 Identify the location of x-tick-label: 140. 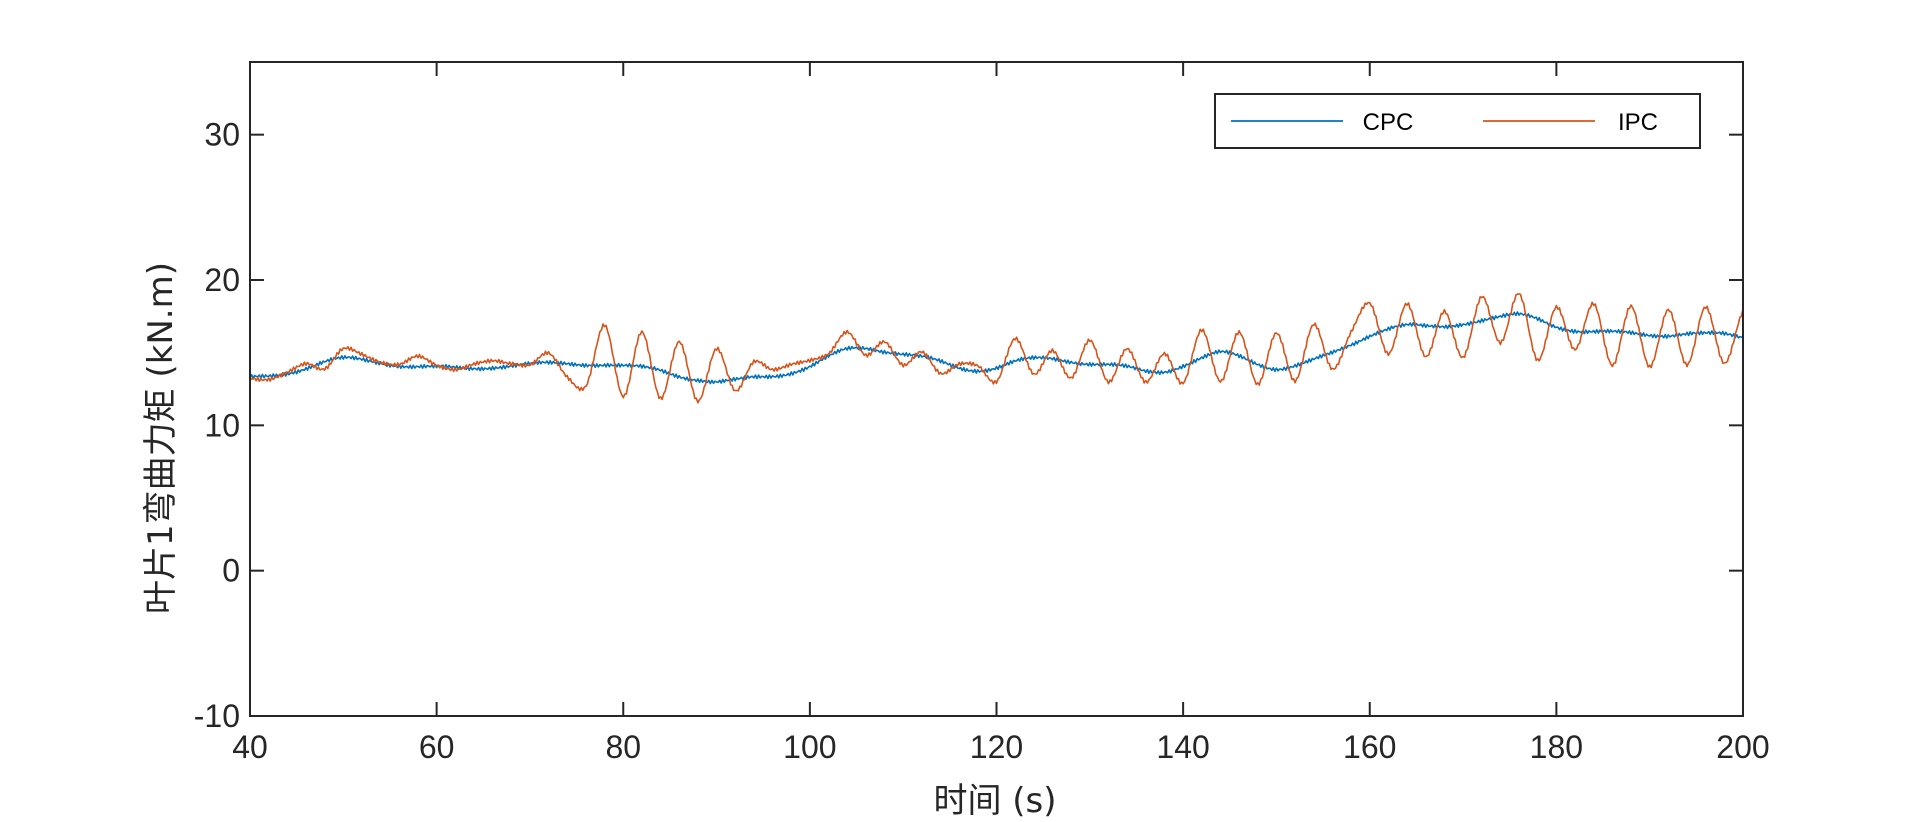
(1182, 747).